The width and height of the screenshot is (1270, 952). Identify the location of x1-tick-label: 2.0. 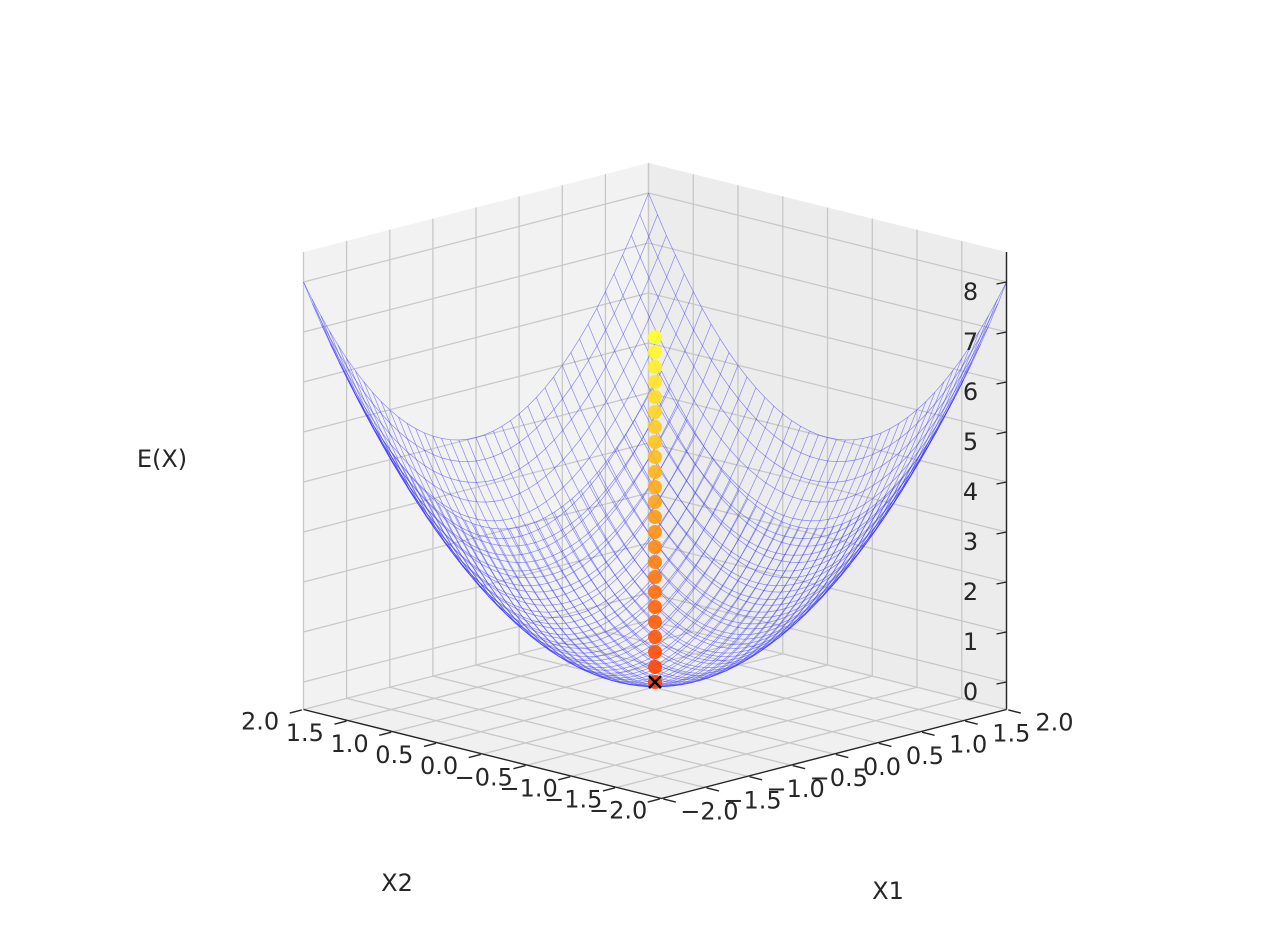
(260, 722).